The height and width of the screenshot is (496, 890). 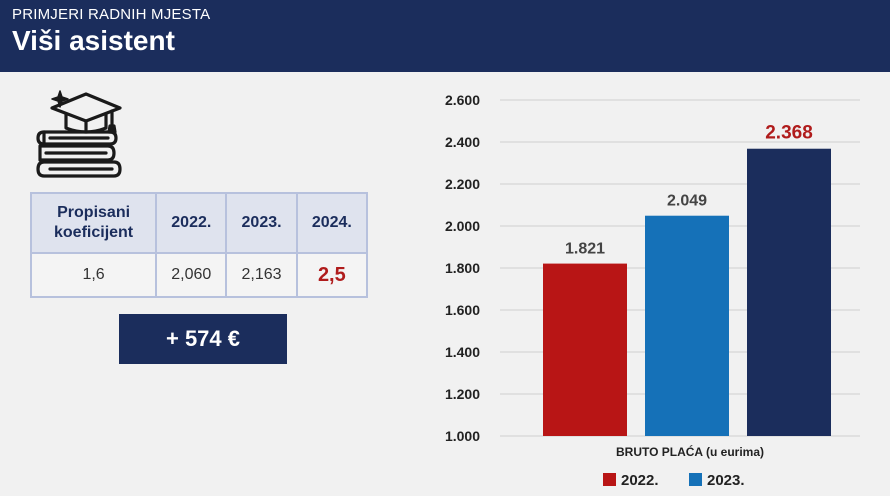 I want to click on legend-label: 2023., so click(x=726, y=480).